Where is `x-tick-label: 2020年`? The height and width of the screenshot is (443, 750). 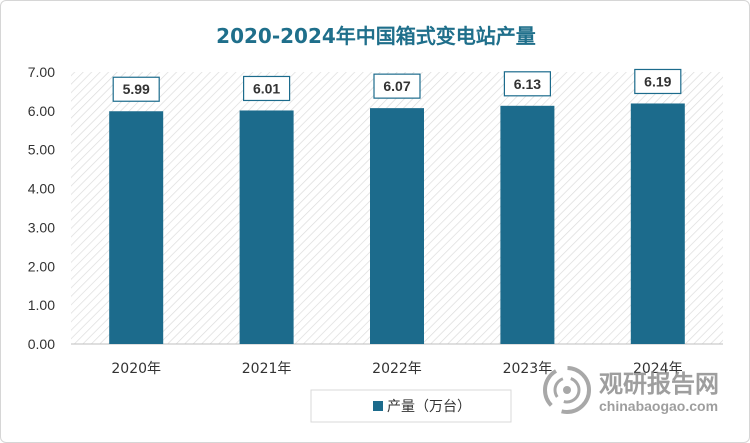
x-tick-label: 2020年 is located at coordinates (136, 369).